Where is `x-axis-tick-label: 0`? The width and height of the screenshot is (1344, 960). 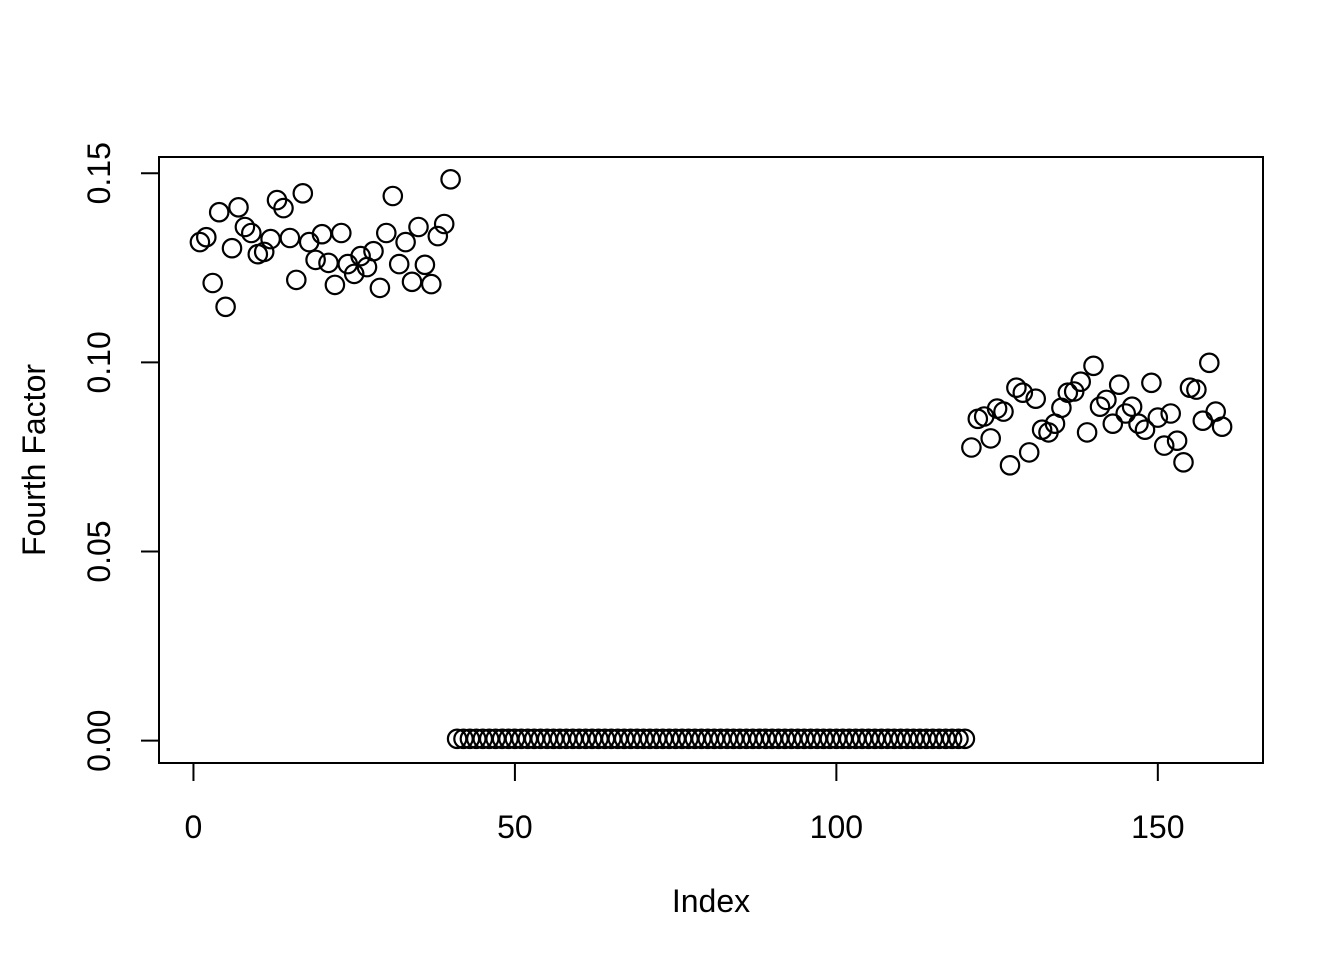 x-axis-tick-label: 0 is located at coordinates (194, 827).